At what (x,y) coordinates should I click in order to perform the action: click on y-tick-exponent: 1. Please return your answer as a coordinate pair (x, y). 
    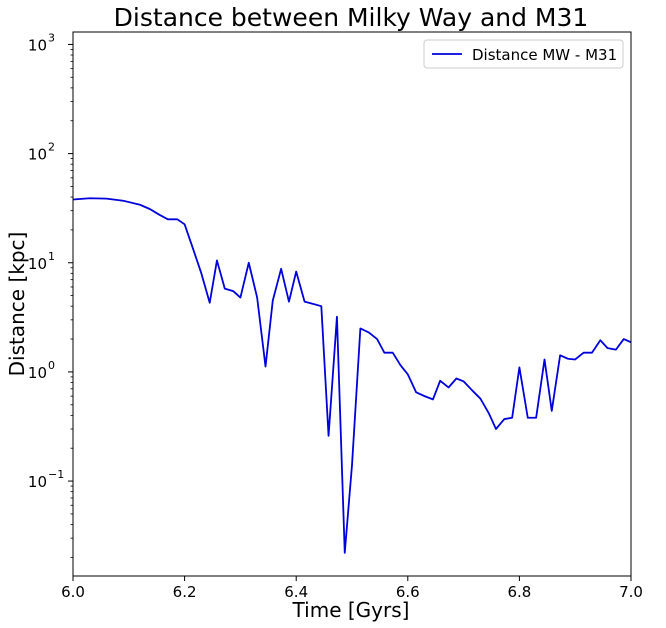
    Looking at the image, I should click on (51, 256).